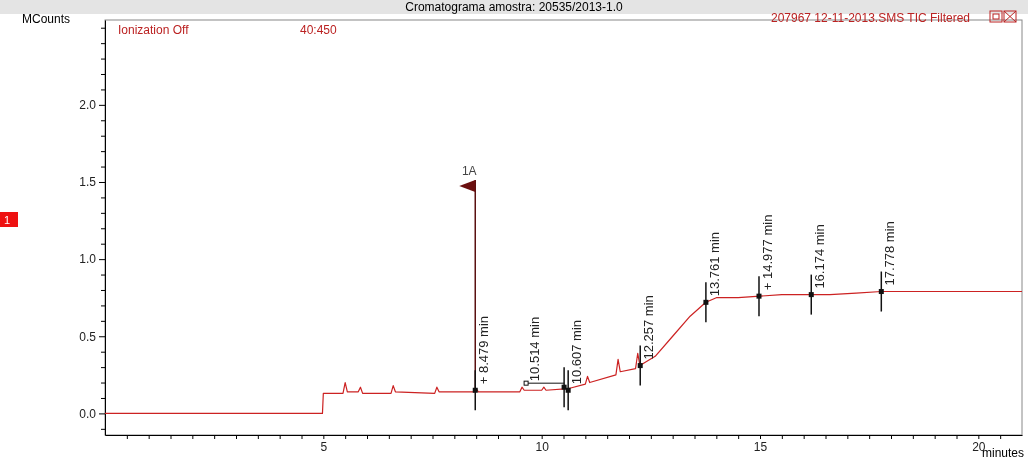 This screenshot has width=1028, height=461. Describe the element at coordinates (319, 30) in the screenshot. I see `annotation: 40:450` at that location.